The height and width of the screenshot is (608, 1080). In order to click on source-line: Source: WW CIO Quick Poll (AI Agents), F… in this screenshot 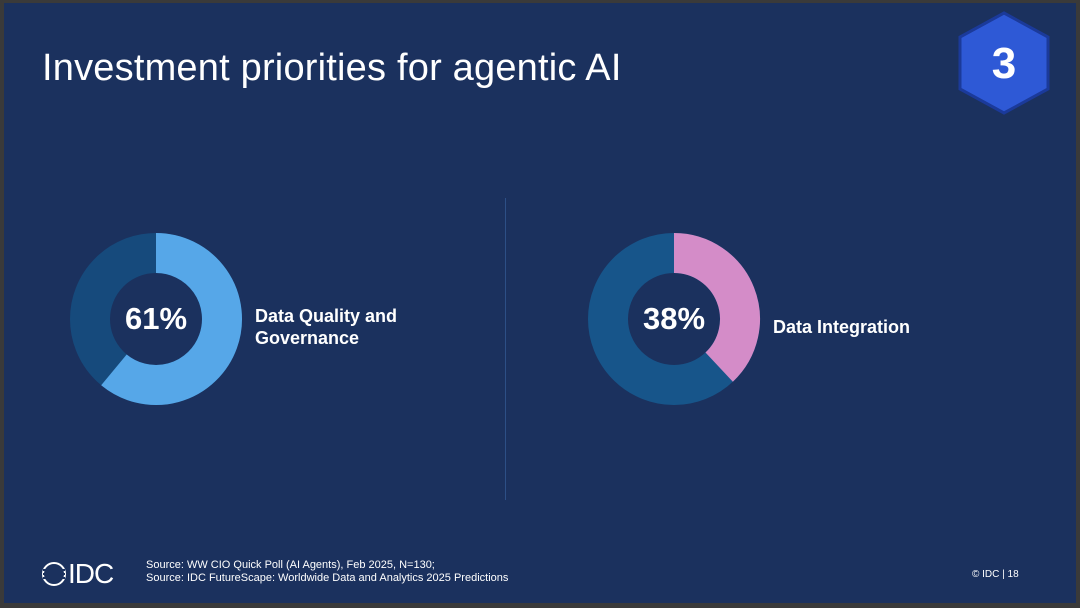, I will do `click(290, 565)`.